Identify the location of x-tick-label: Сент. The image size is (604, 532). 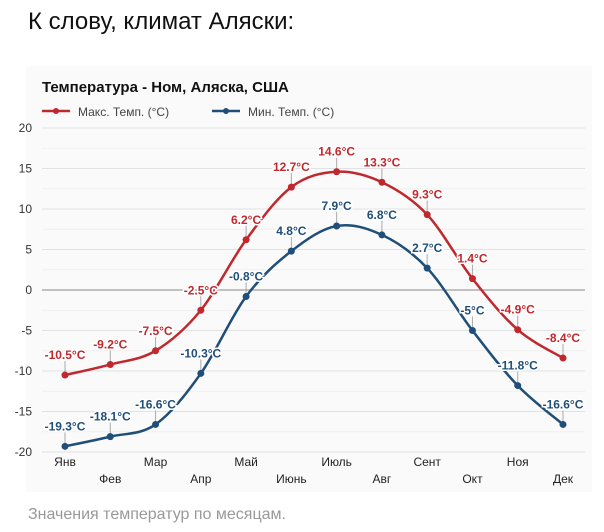
(427, 462).